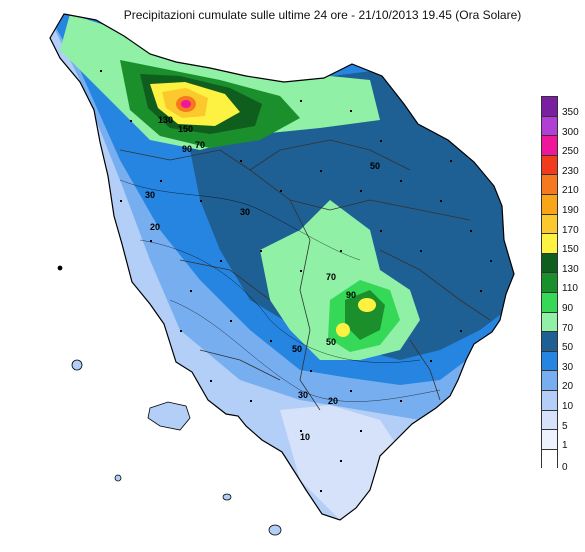  Describe the element at coordinates (570, 152) in the screenshot. I see `legend-label: 250` at that location.